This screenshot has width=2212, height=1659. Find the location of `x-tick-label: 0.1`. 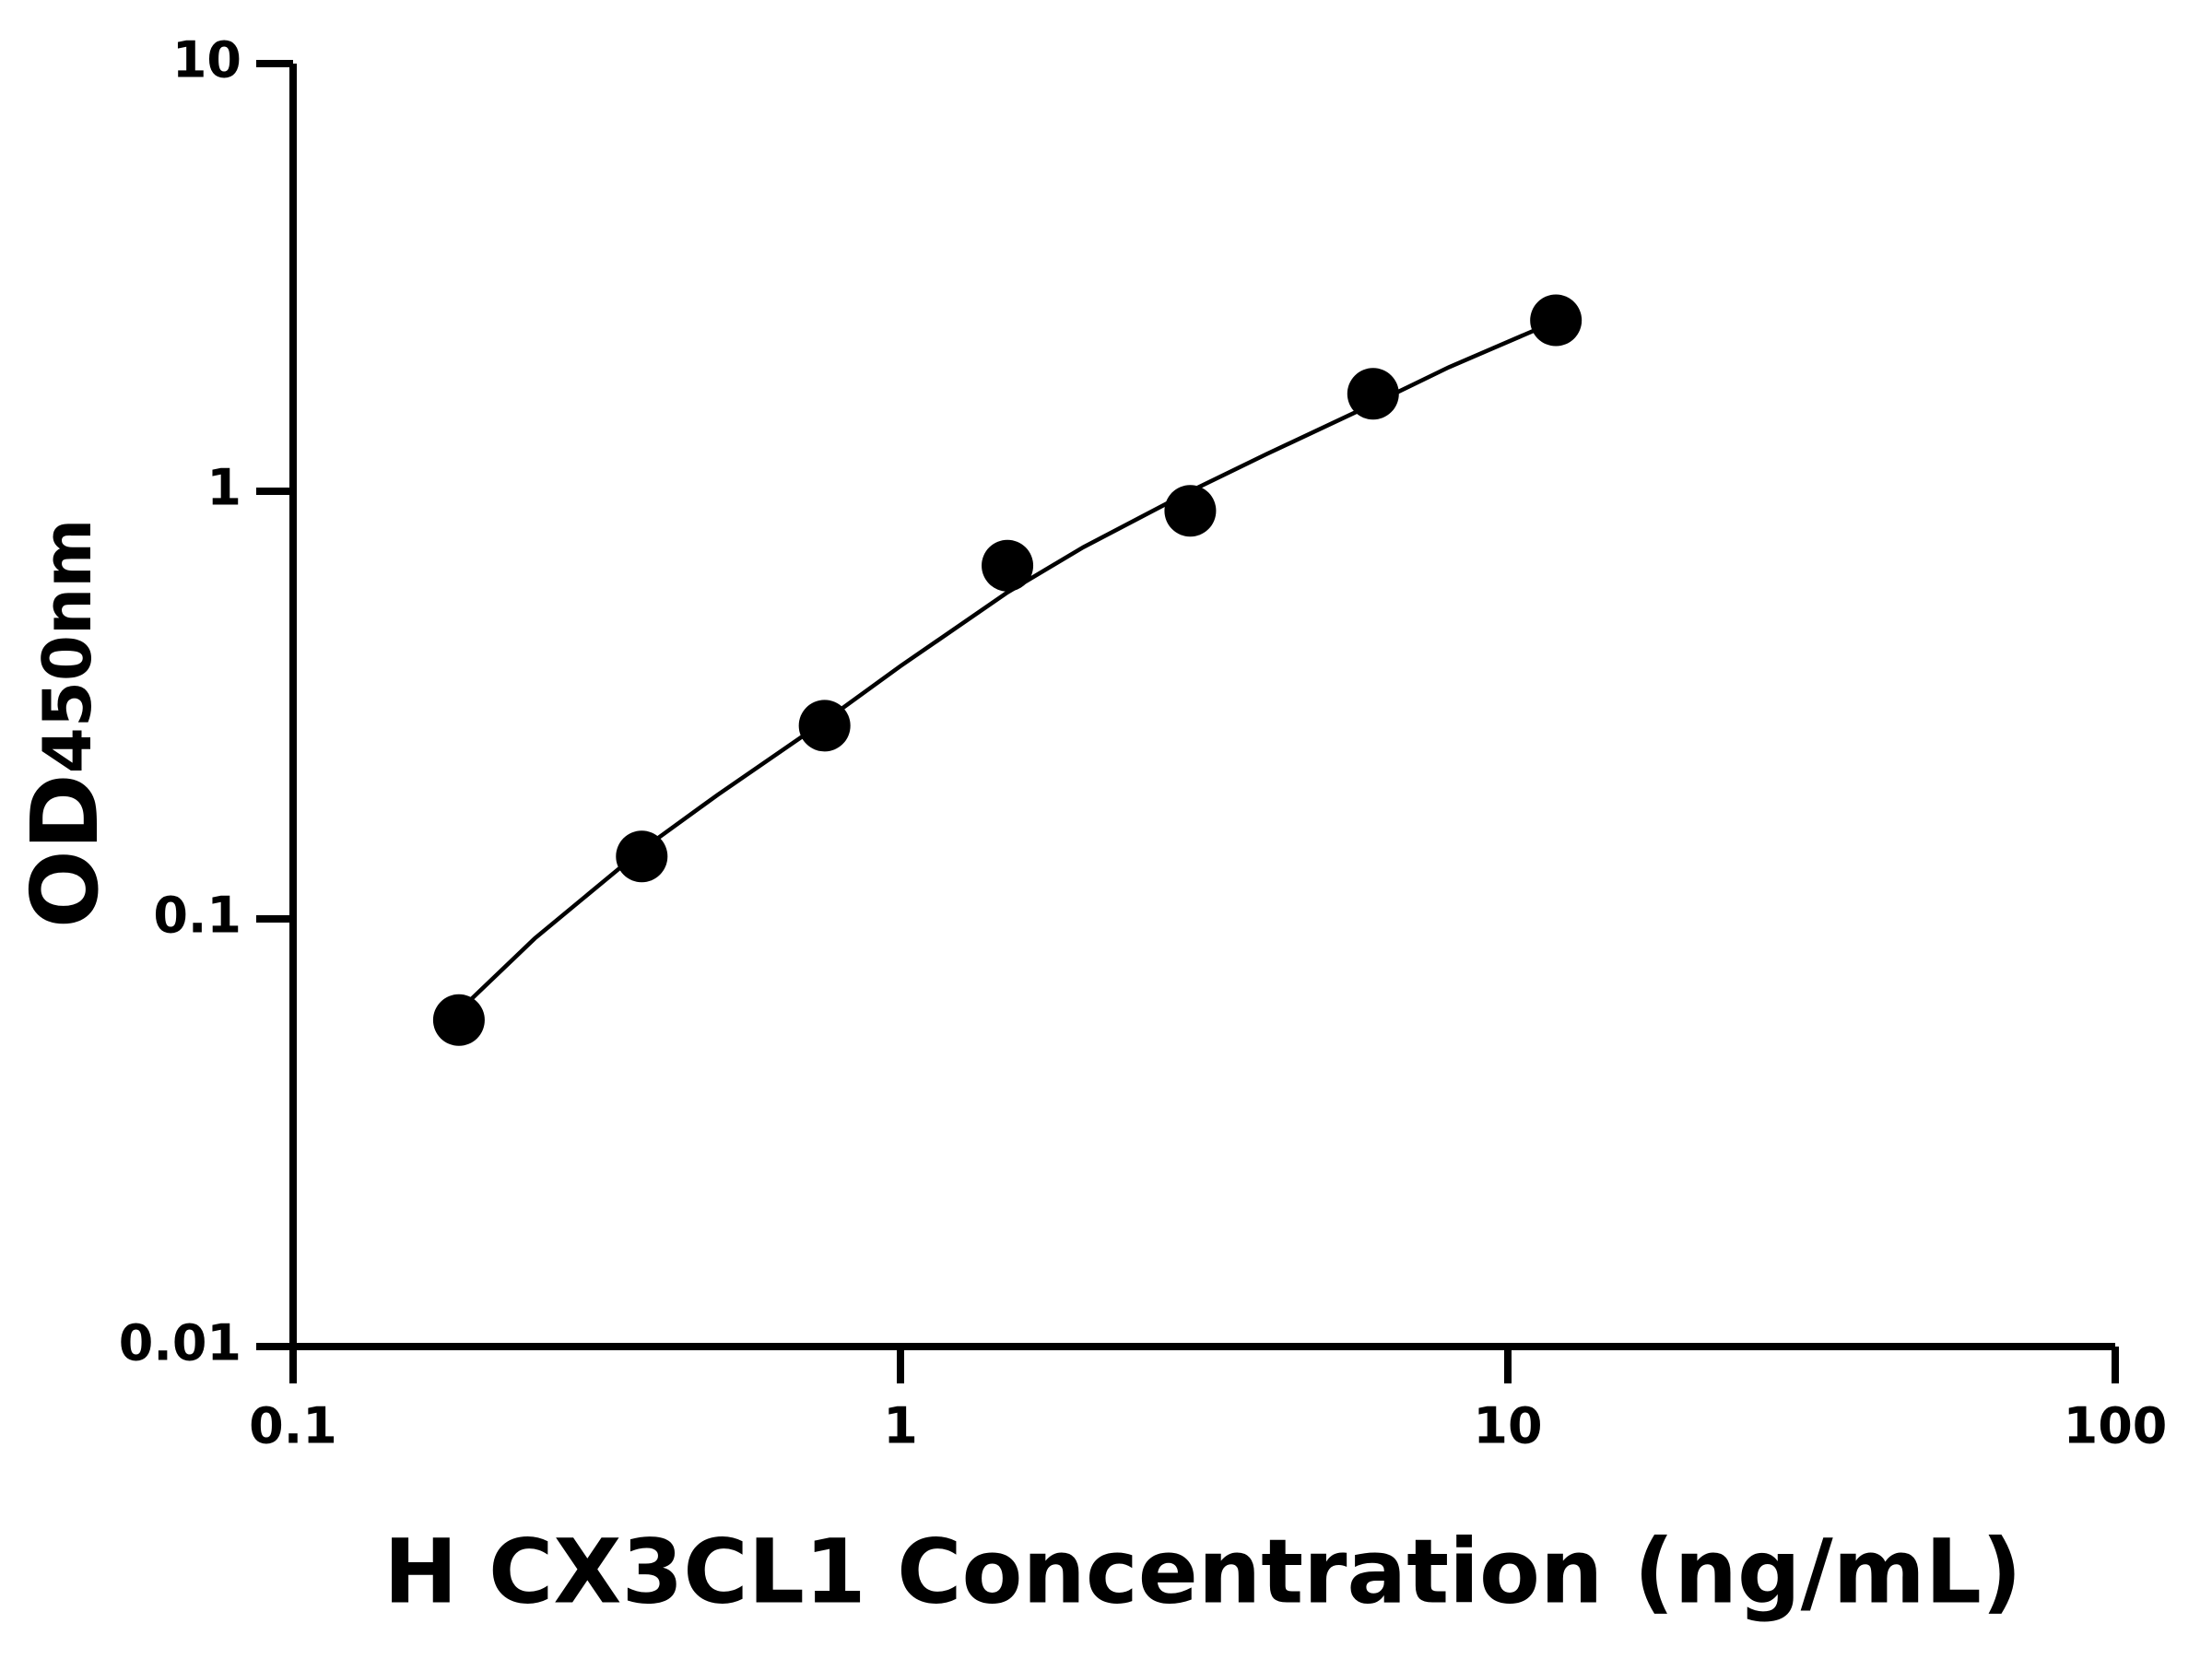

x-tick-label: 0.1 is located at coordinates (293, 1426).